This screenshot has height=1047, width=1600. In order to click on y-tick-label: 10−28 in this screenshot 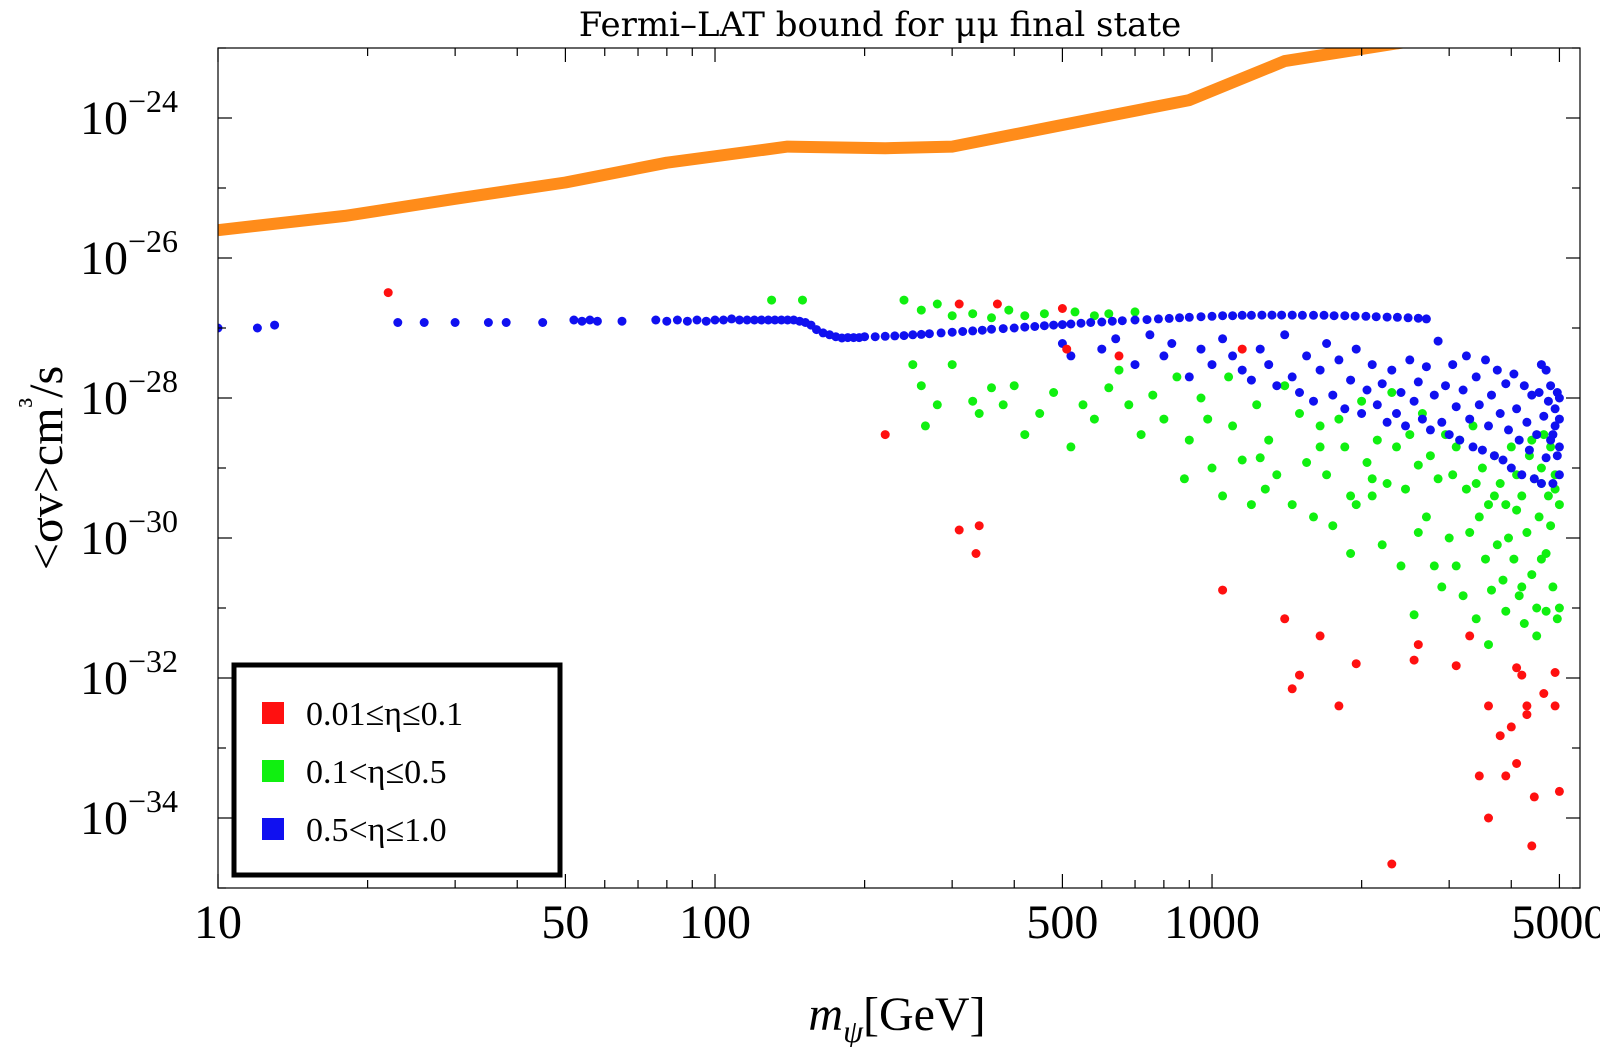, I will do `click(129, 394)`.